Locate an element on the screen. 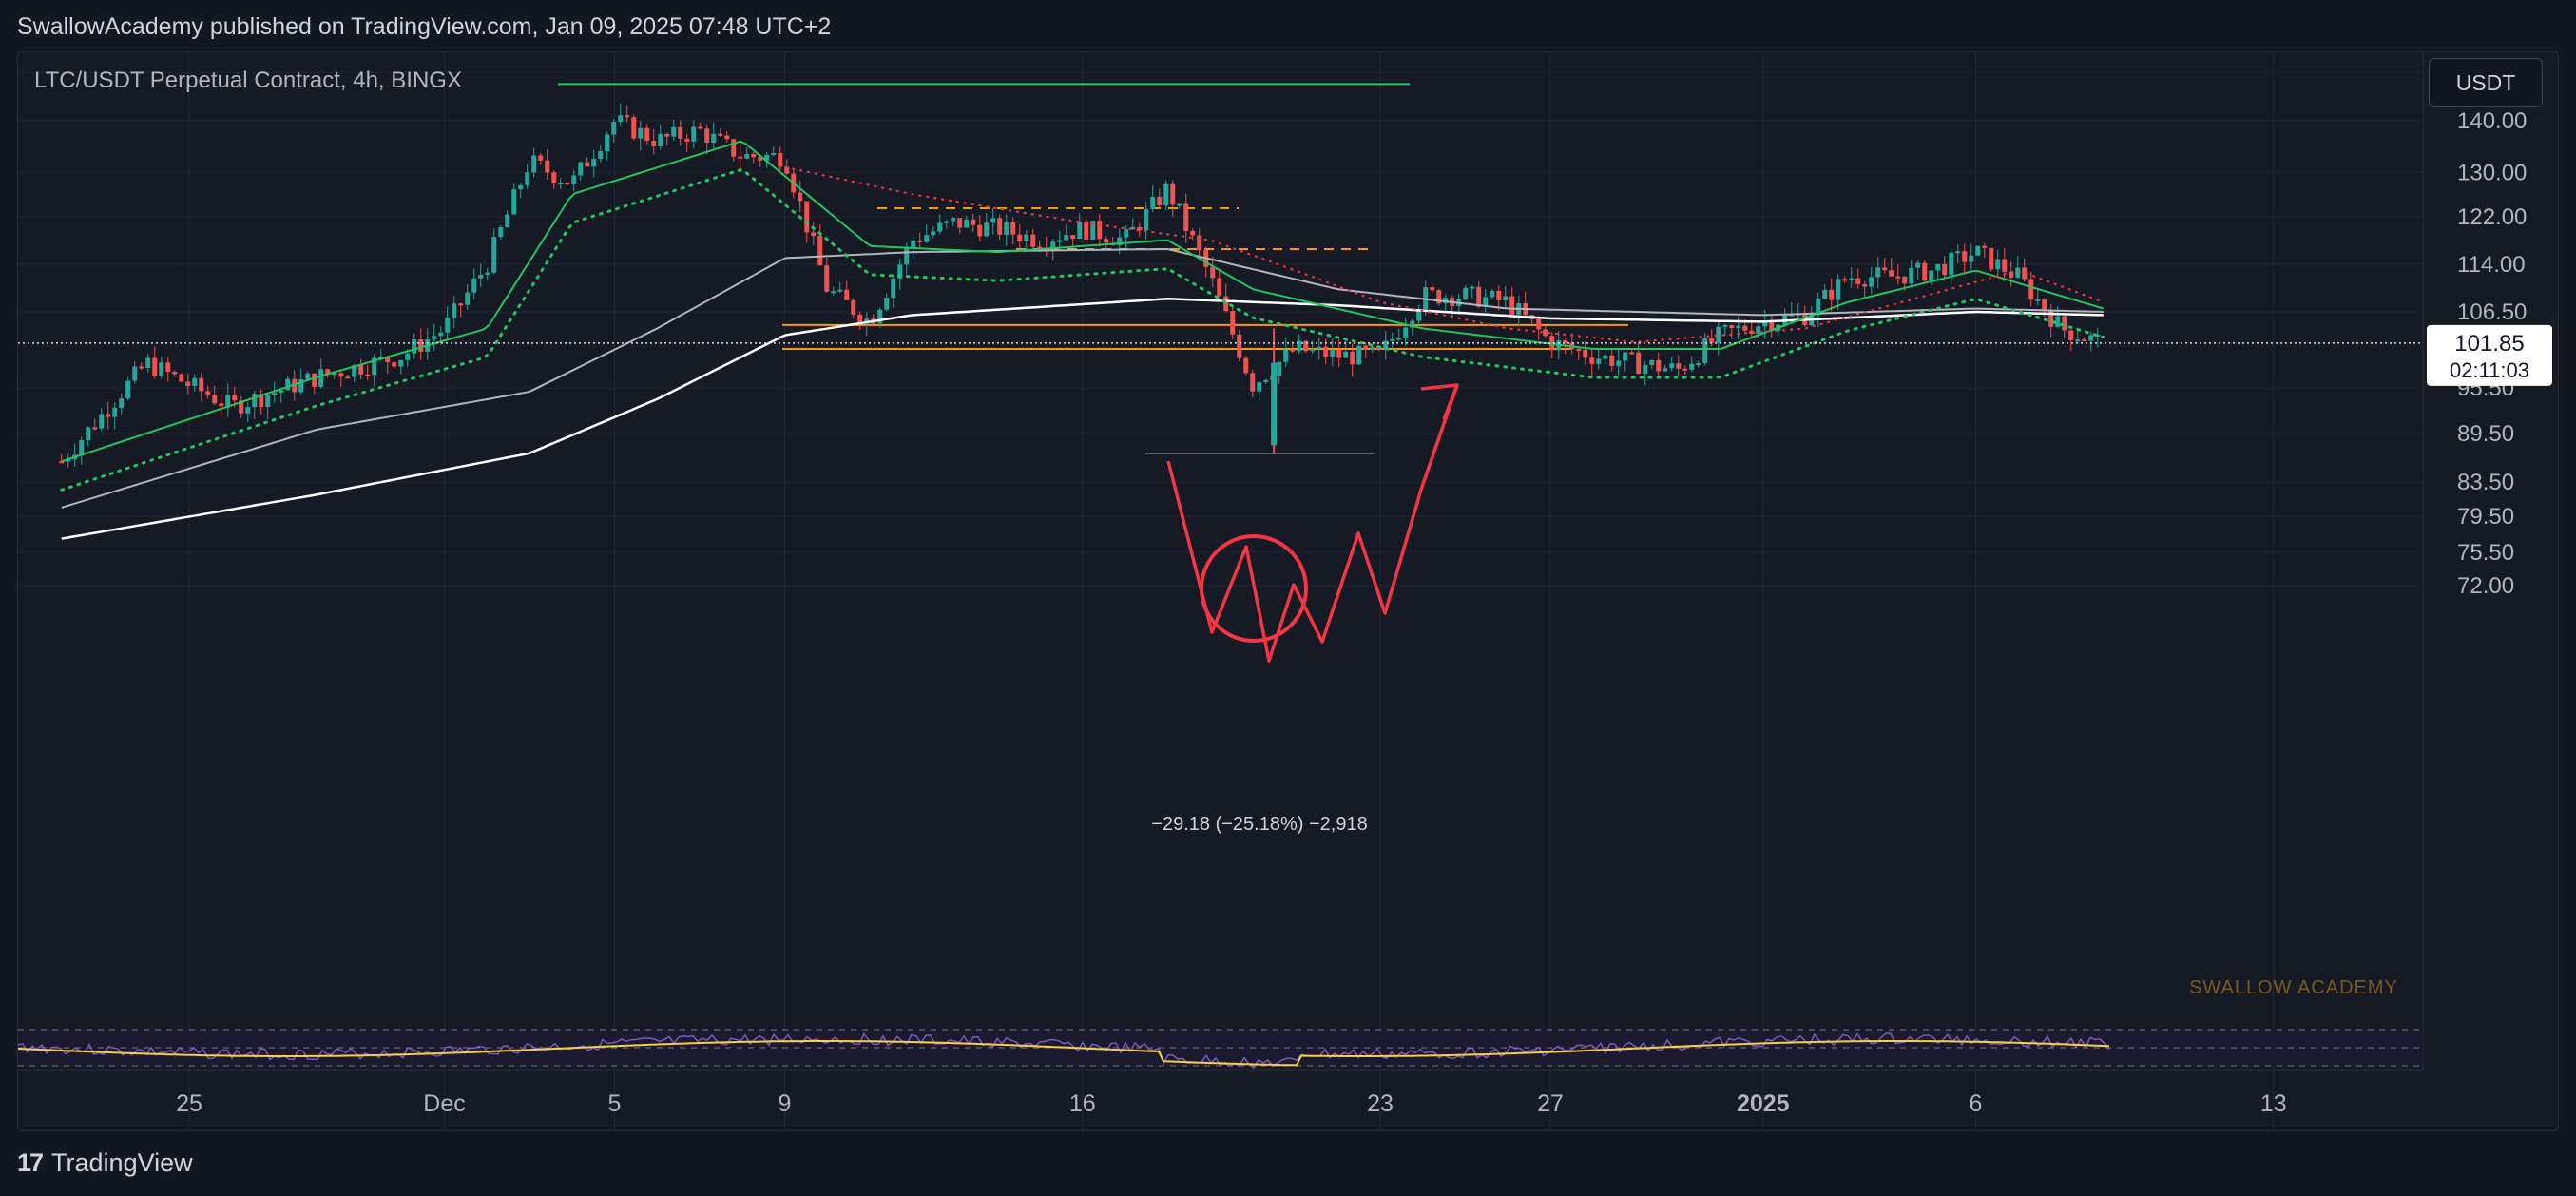  price-tick-label: 72.00 is located at coordinates (2485, 586).